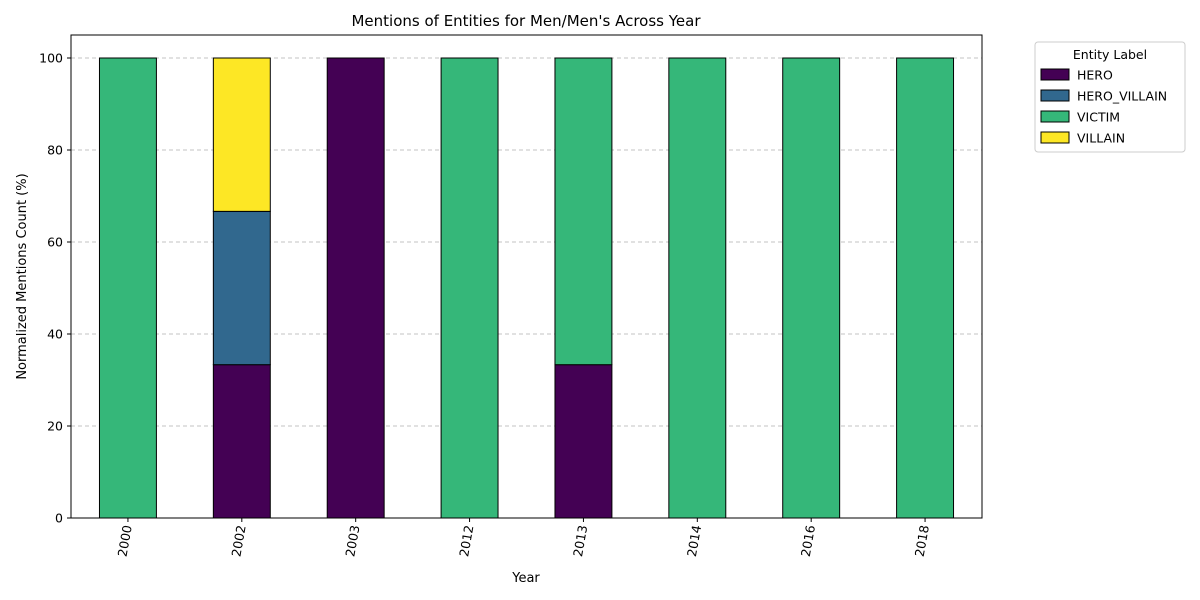  What do you see at coordinates (925, 288) in the screenshot?
I see `bar-segment-victim-2018` at bounding box center [925, 288].